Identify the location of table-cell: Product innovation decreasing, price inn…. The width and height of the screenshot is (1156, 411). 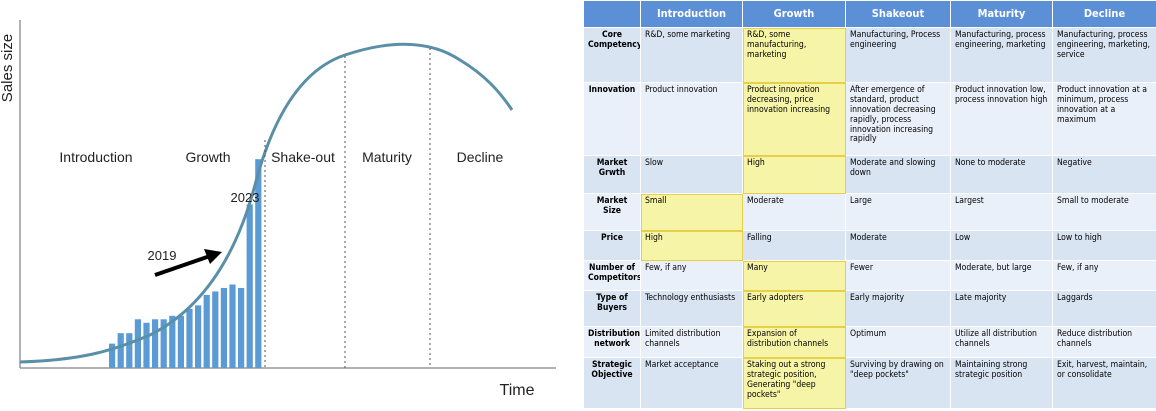
(794, 119).